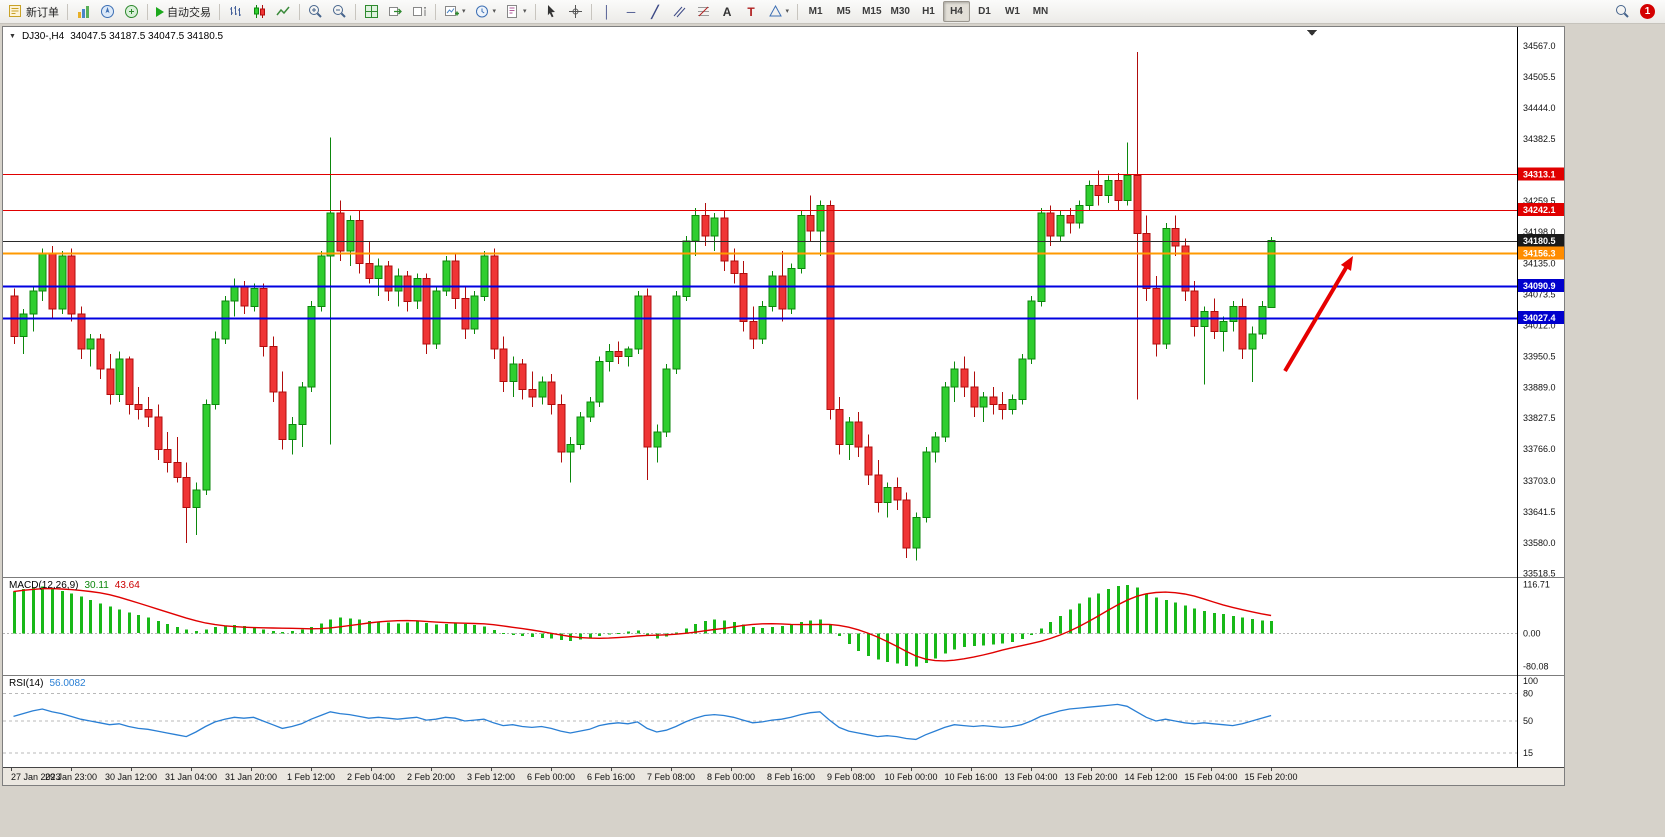 The image size is (1665, 837). What do you see at coordinates (900, 11) in the screenshot?
I see `timeframe-m30: M30` at bounding box center [900, 11].